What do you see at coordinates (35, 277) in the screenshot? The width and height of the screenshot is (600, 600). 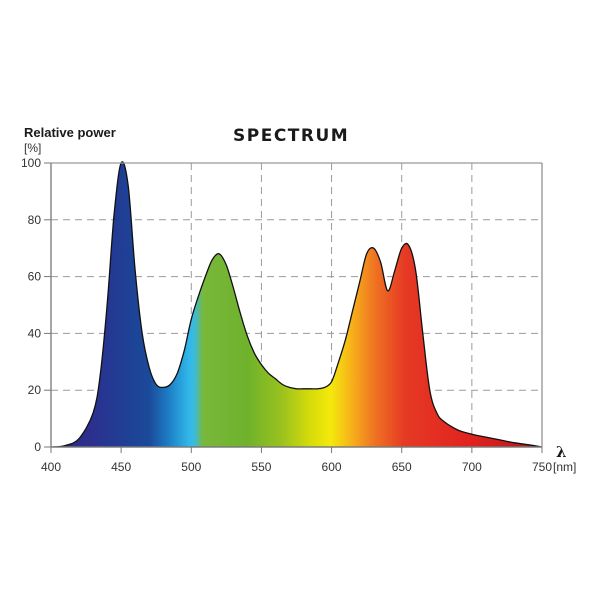 I see `y-tick-label: 60` at bounding box center [35, 277].